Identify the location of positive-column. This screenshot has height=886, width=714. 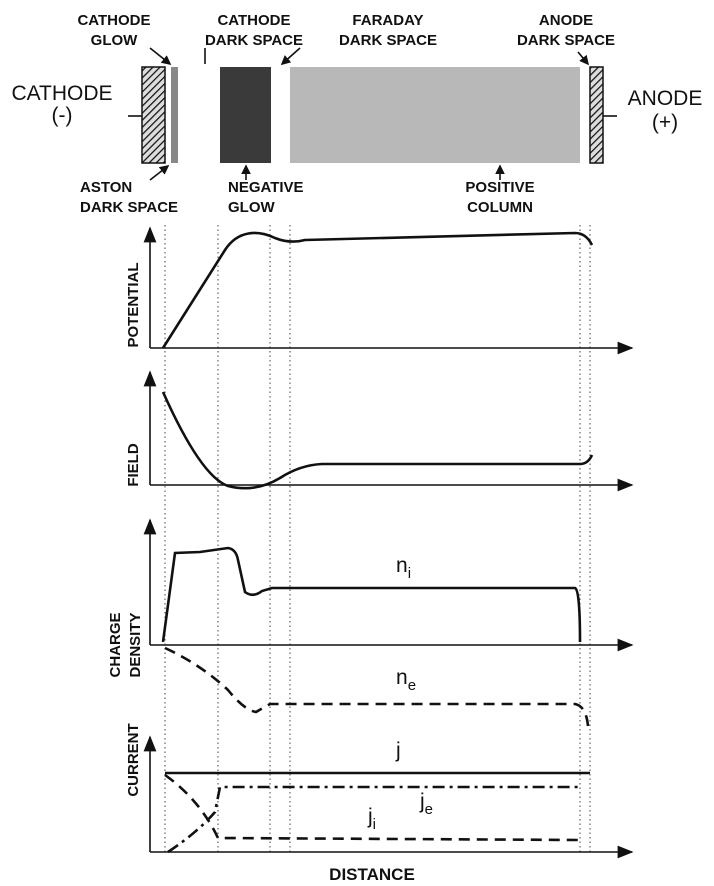
(435, 115).